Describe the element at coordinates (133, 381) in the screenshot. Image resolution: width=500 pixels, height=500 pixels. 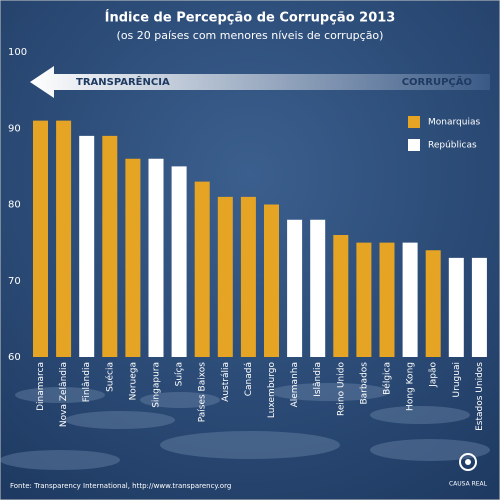
I see `x-tick-label: Noruega` at that location.